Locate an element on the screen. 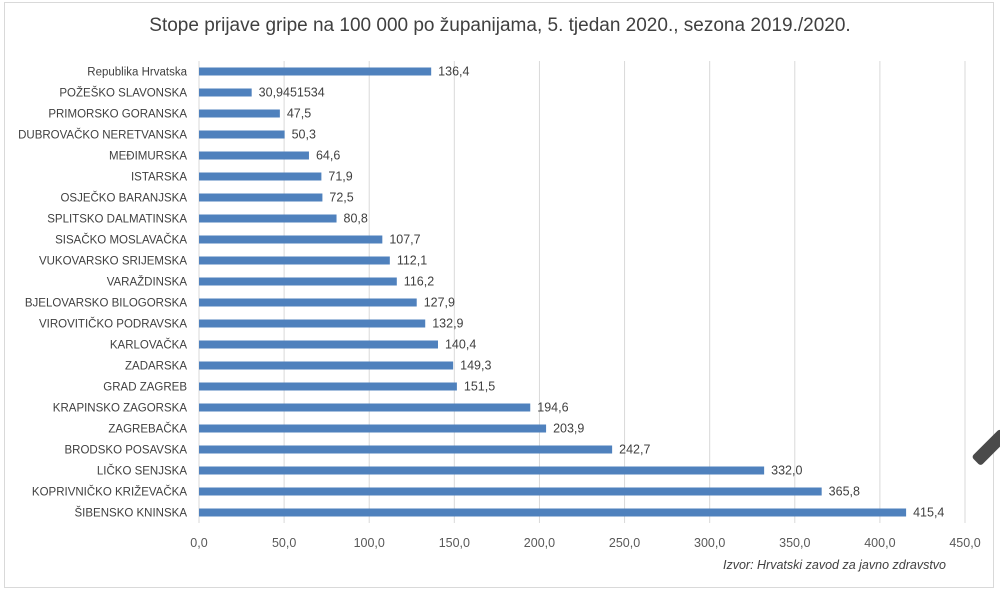 This screenshot has height=592, width=1000. x-tick-label: 450,0 is located at coordinates (964, 543).